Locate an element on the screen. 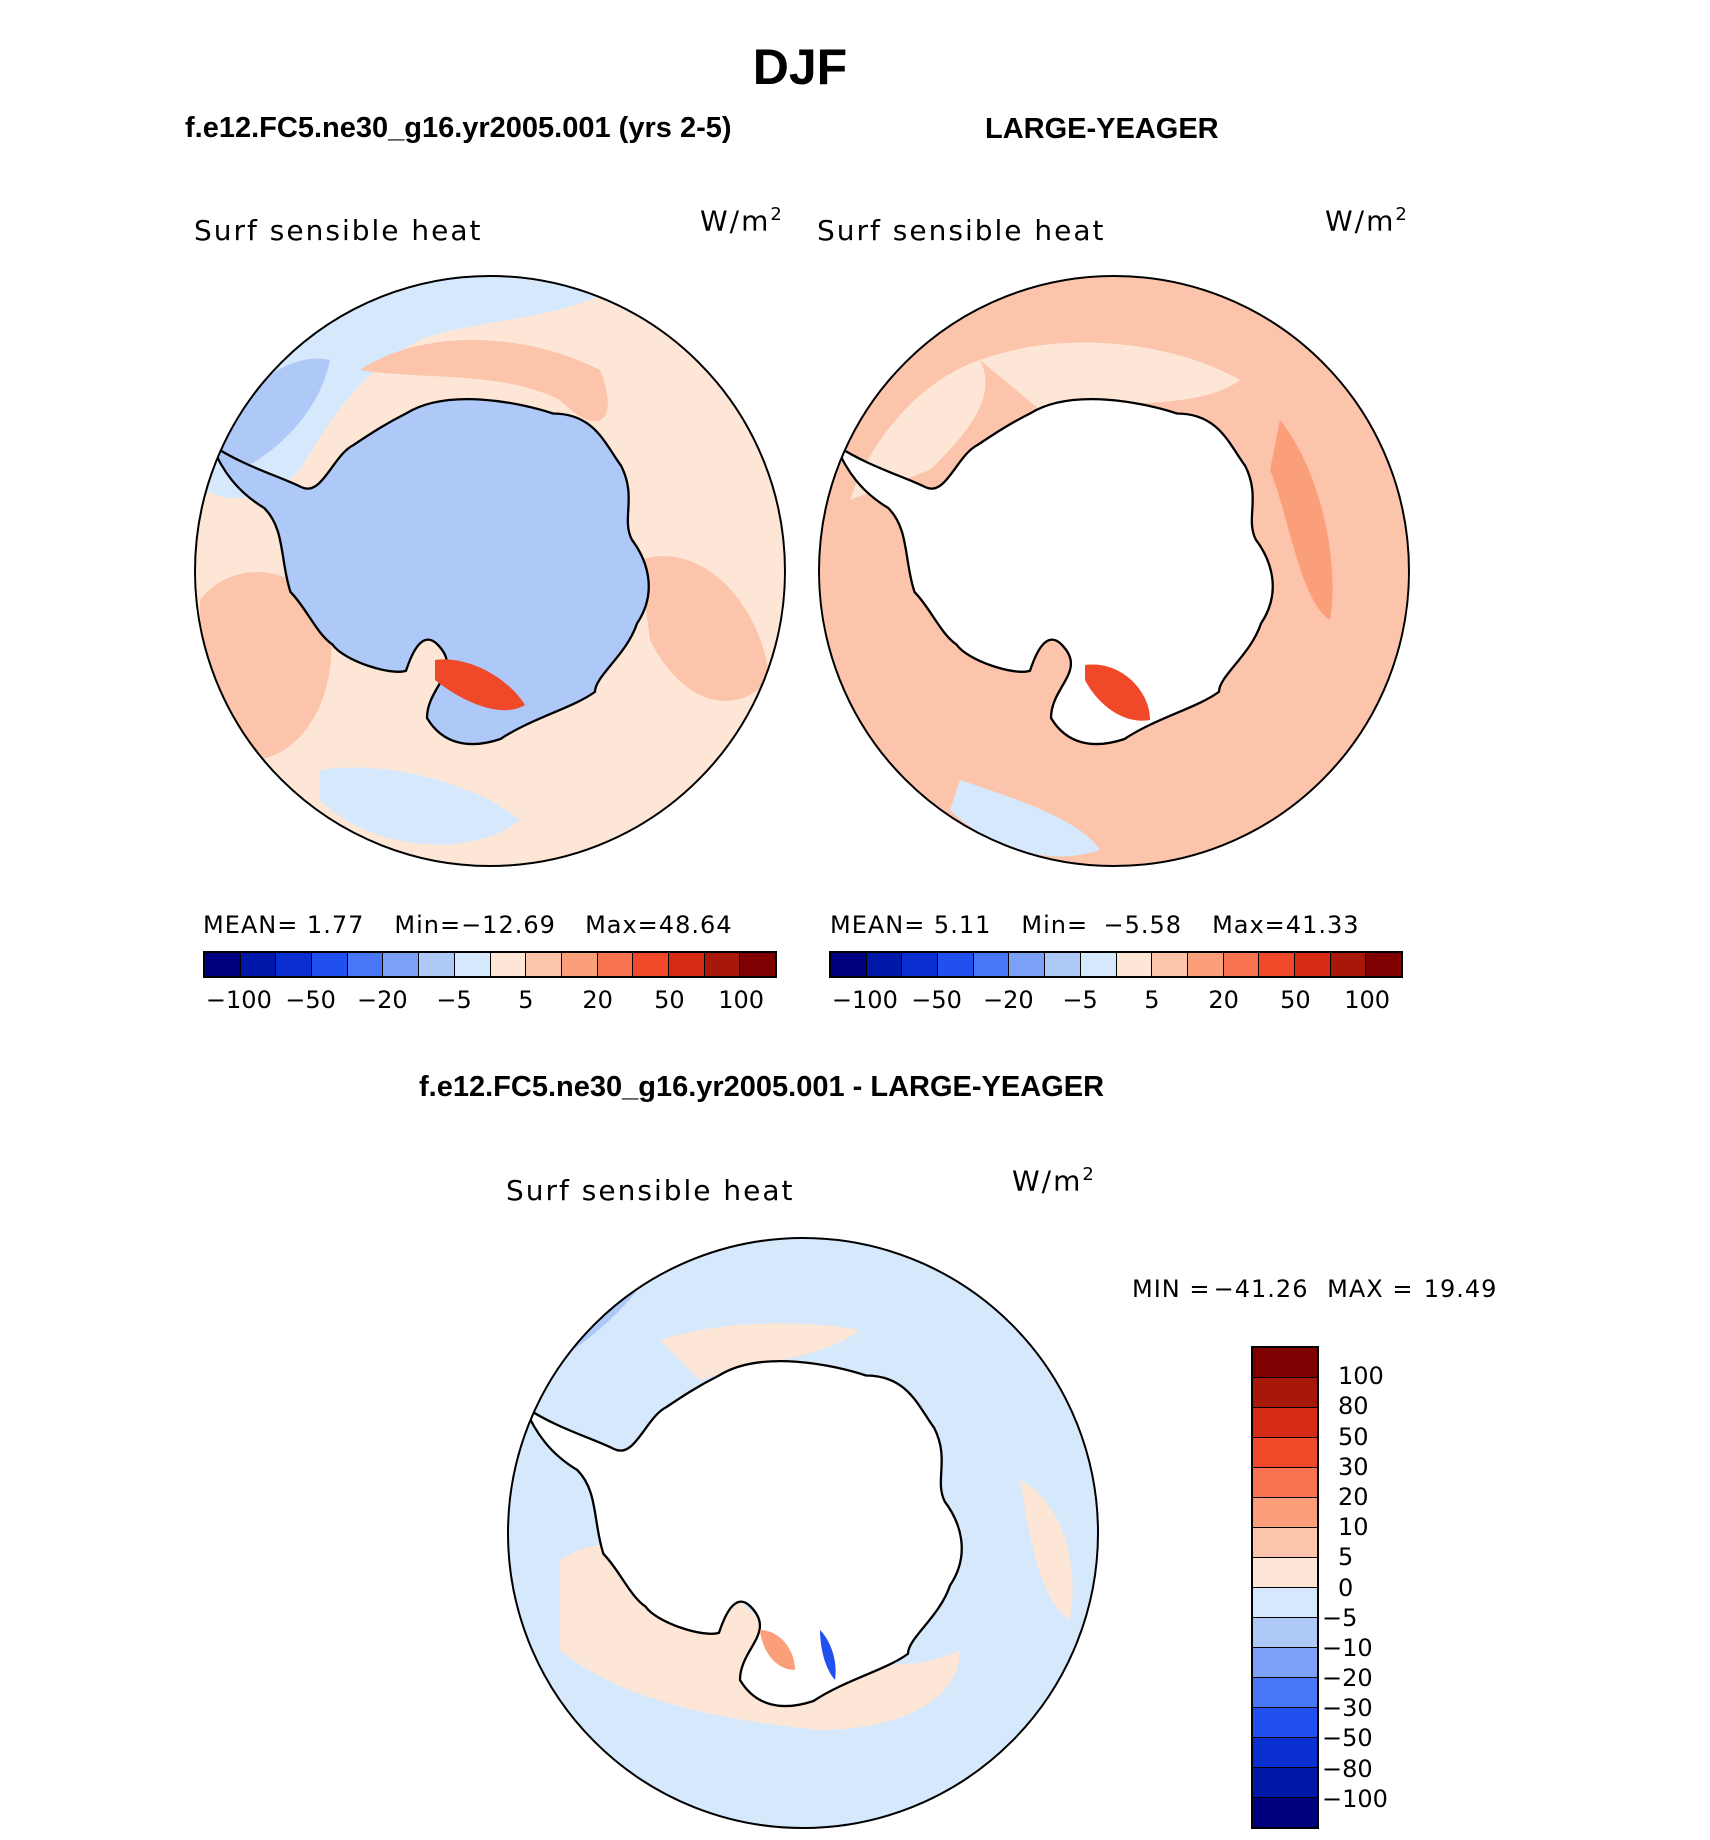 The height and width of the screenshot is (1840, 1710). diff-map-outline is located at coordinates (803, 1533).